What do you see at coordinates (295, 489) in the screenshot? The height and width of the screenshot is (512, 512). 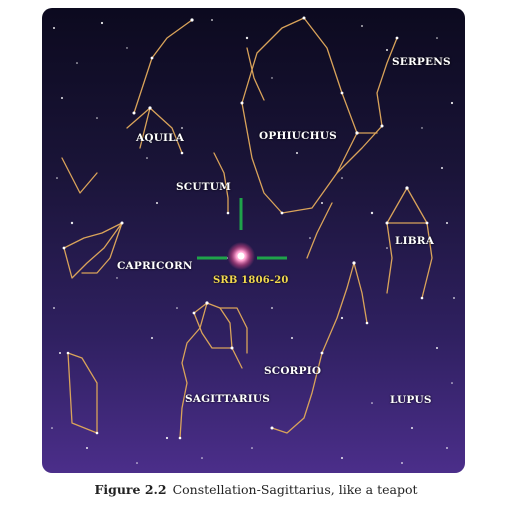 I see `caption-text: Constellation-Sagittarius, like a teapot` at bounding box center [295, 489].